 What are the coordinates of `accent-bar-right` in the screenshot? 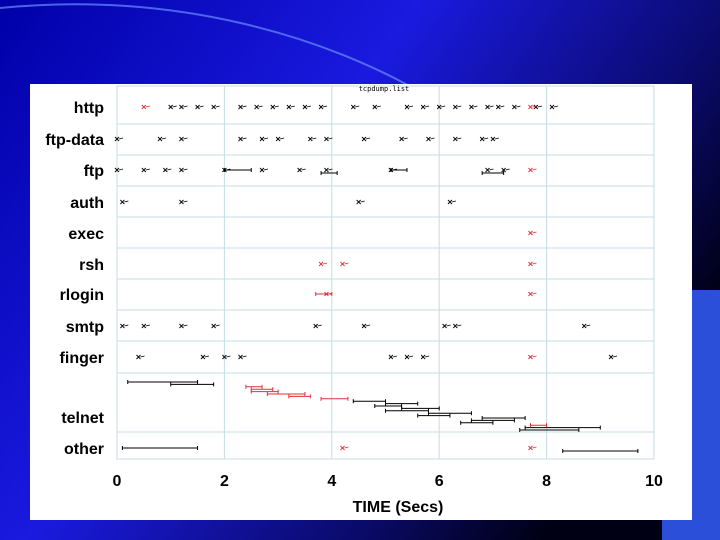 It's located at (706, 415).